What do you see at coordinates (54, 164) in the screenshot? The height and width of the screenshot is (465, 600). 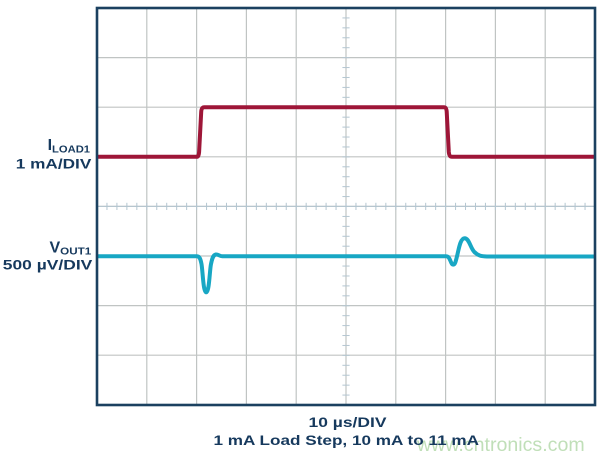 I see `svg-text: 1 mA/DIV` at bounding box center [54, 164].